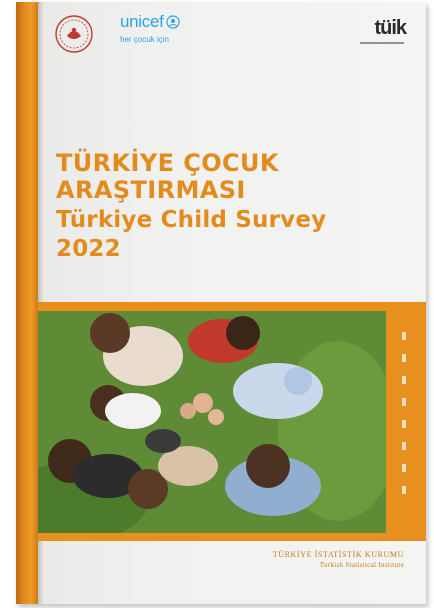 The width and height of the screenshot is (434, 608). I want to click on unicef-wordmark: unicef, so click(142, 21).